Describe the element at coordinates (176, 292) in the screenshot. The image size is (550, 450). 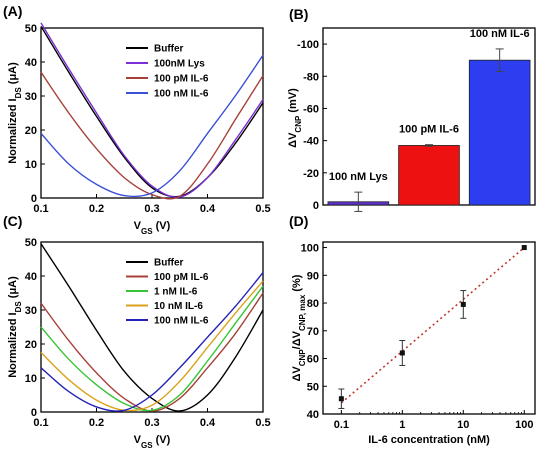
I see `panel-c-legend-label-2: 1 nM IL-6` at that location.